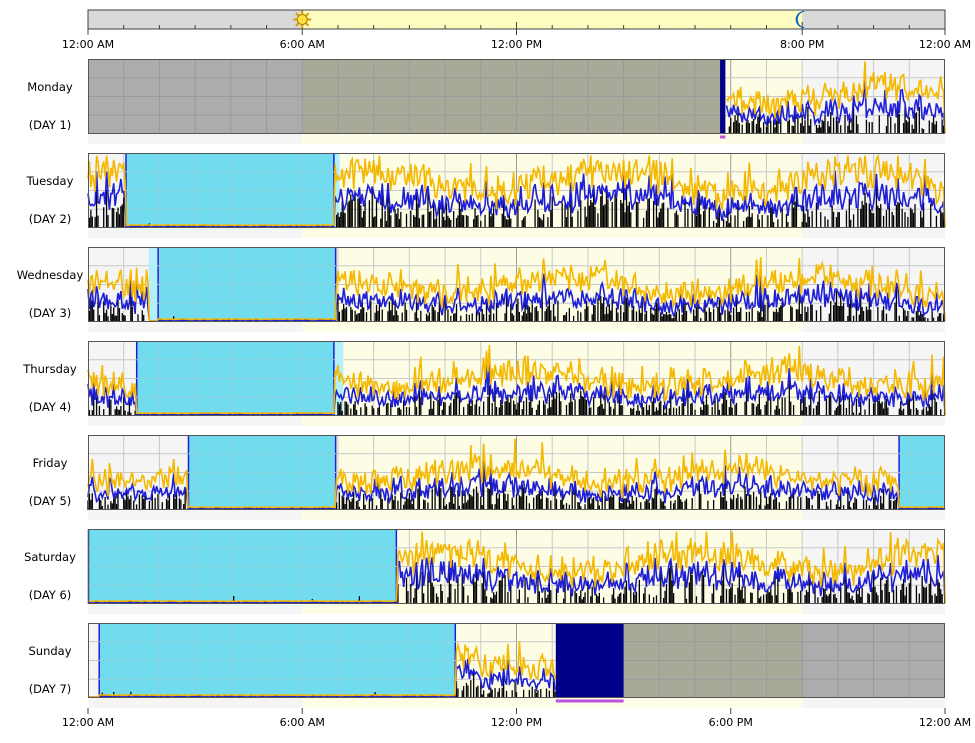 This screenshot has height=743, width=975. What do you see at coordinates (302, 19) in the screenshot?
I see `sun-icon` at bounding box center [302, 19].